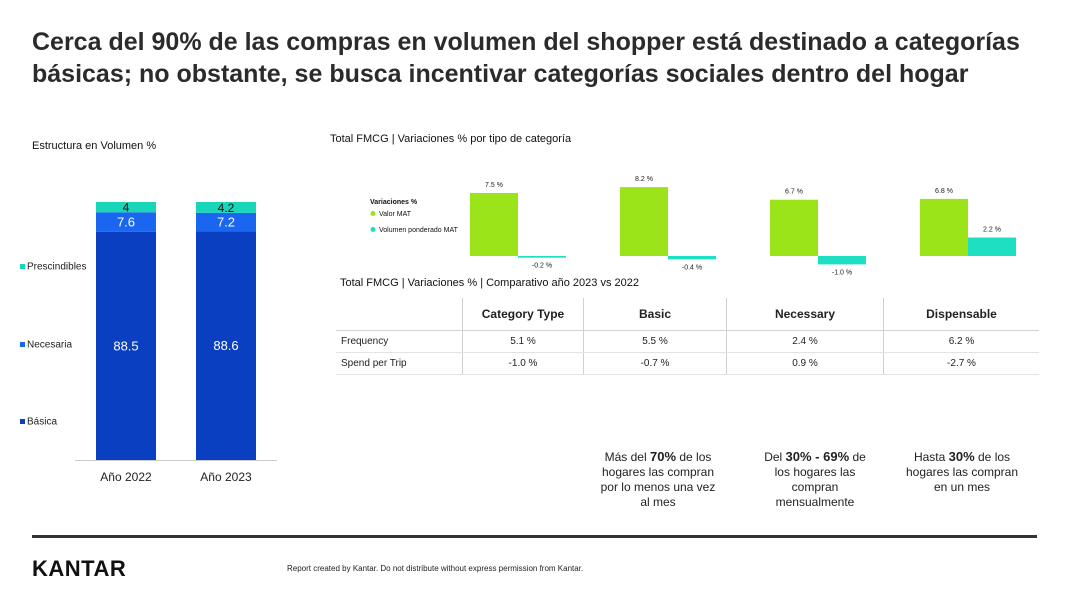 The width and height of the screenshot is (1068, 600). What do you see at coordinates (817, 456) in the screenshot?
I see `note-highlight: 30% - 69%` at bounding box center [817, 456].